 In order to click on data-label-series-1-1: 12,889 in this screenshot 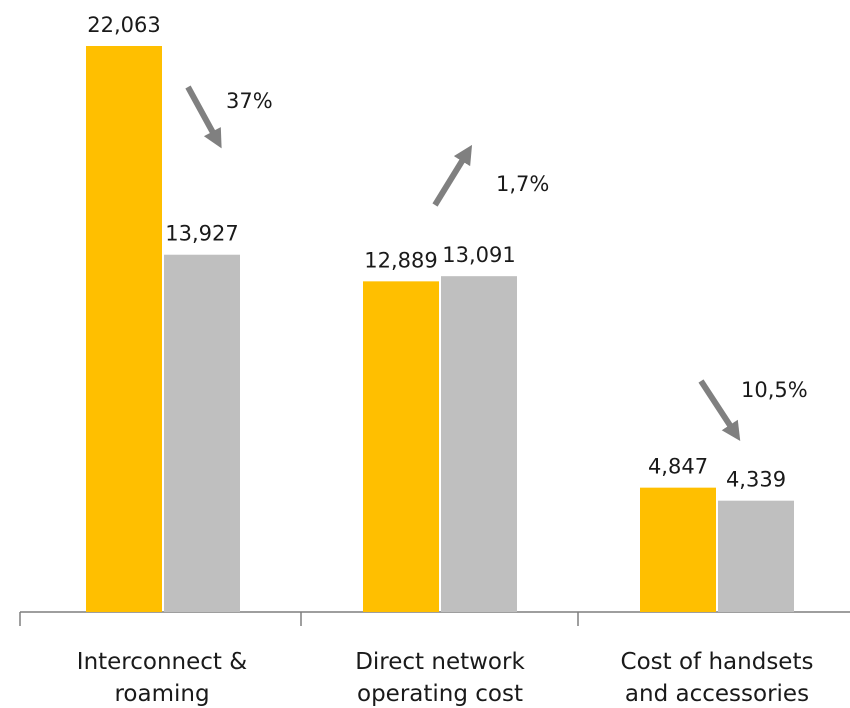, I will do `click(400, 260)`.